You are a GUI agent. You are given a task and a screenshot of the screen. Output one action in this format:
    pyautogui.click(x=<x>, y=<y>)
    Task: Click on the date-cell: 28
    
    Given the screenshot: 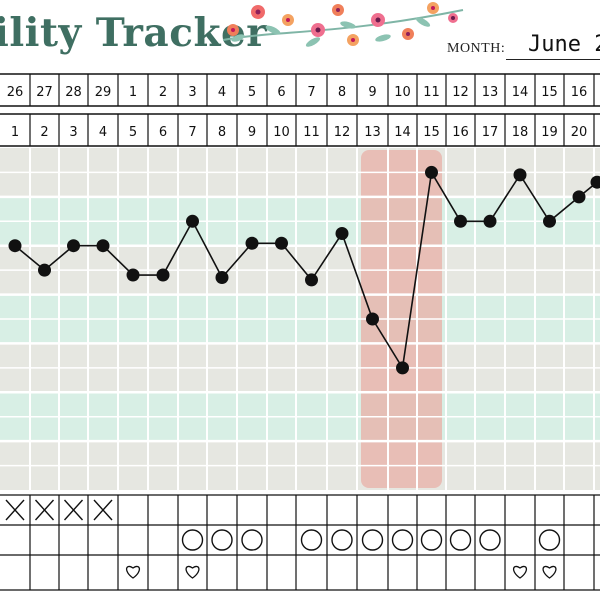 What is the action you would take?
    pyautogui.click(x=73, y=92)
    